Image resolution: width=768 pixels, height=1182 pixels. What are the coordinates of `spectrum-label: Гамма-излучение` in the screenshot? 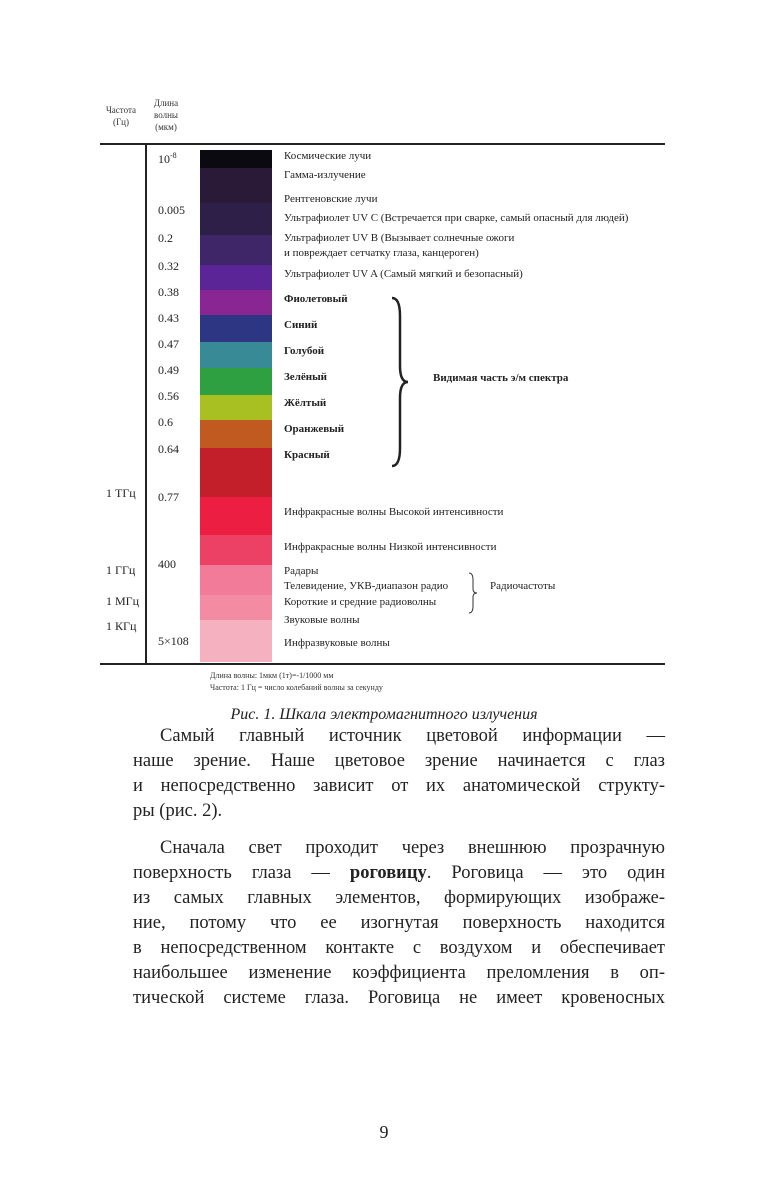 It's located at (325, 175).